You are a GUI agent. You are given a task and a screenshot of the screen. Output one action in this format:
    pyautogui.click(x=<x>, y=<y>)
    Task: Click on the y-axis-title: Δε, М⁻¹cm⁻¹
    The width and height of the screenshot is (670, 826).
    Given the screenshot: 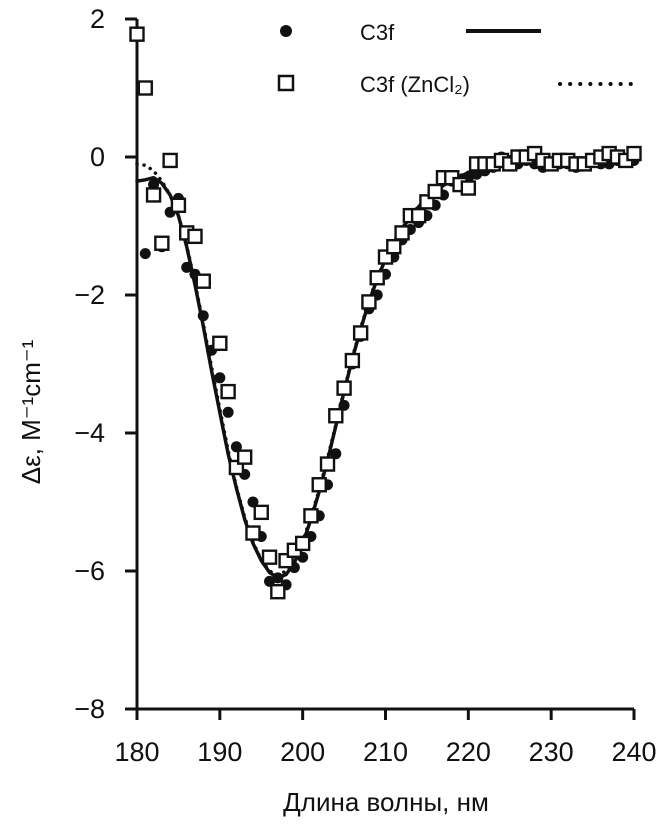 What is the action you would take?
    pyautogui.click(x=31, y=411)
    